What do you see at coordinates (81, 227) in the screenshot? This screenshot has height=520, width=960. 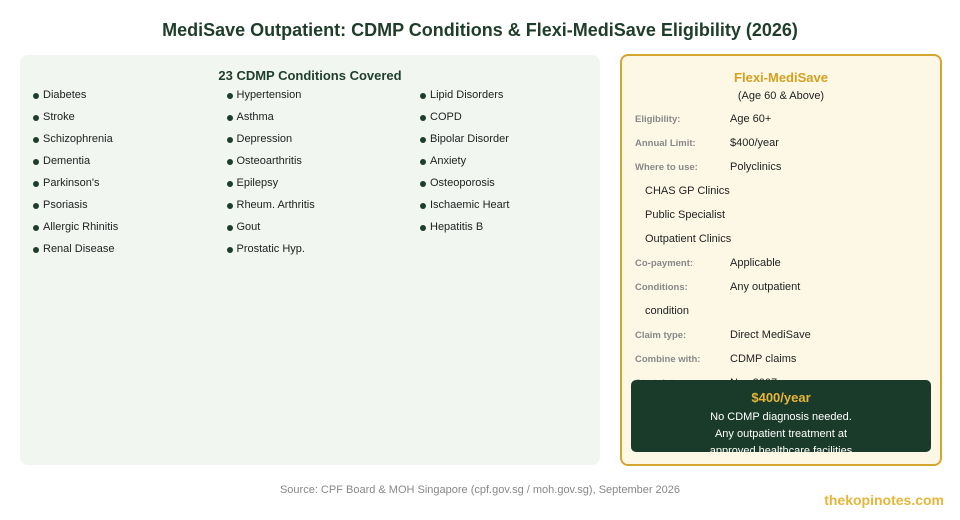 I see `condition: Allergic Rhinitis` at bounding box center [81, 227].